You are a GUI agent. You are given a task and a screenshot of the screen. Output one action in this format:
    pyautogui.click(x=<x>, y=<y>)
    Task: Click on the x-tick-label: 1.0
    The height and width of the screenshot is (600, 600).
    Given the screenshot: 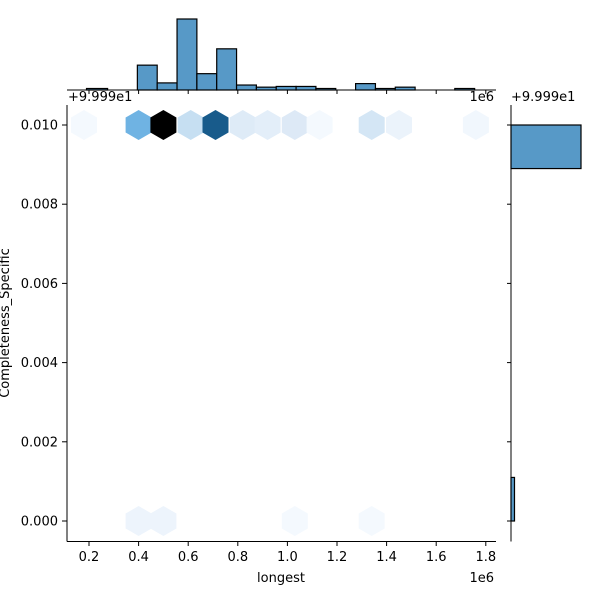 What is the action you would take?
    pyautogui.click(x=287, y=557)
    